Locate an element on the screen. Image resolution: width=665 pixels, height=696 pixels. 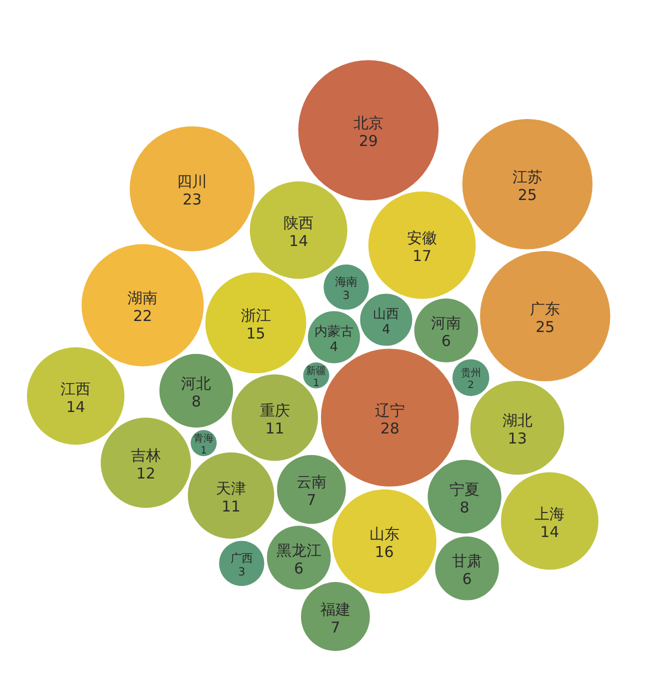
category-label: 海南 is located at coordinates (346, 281).